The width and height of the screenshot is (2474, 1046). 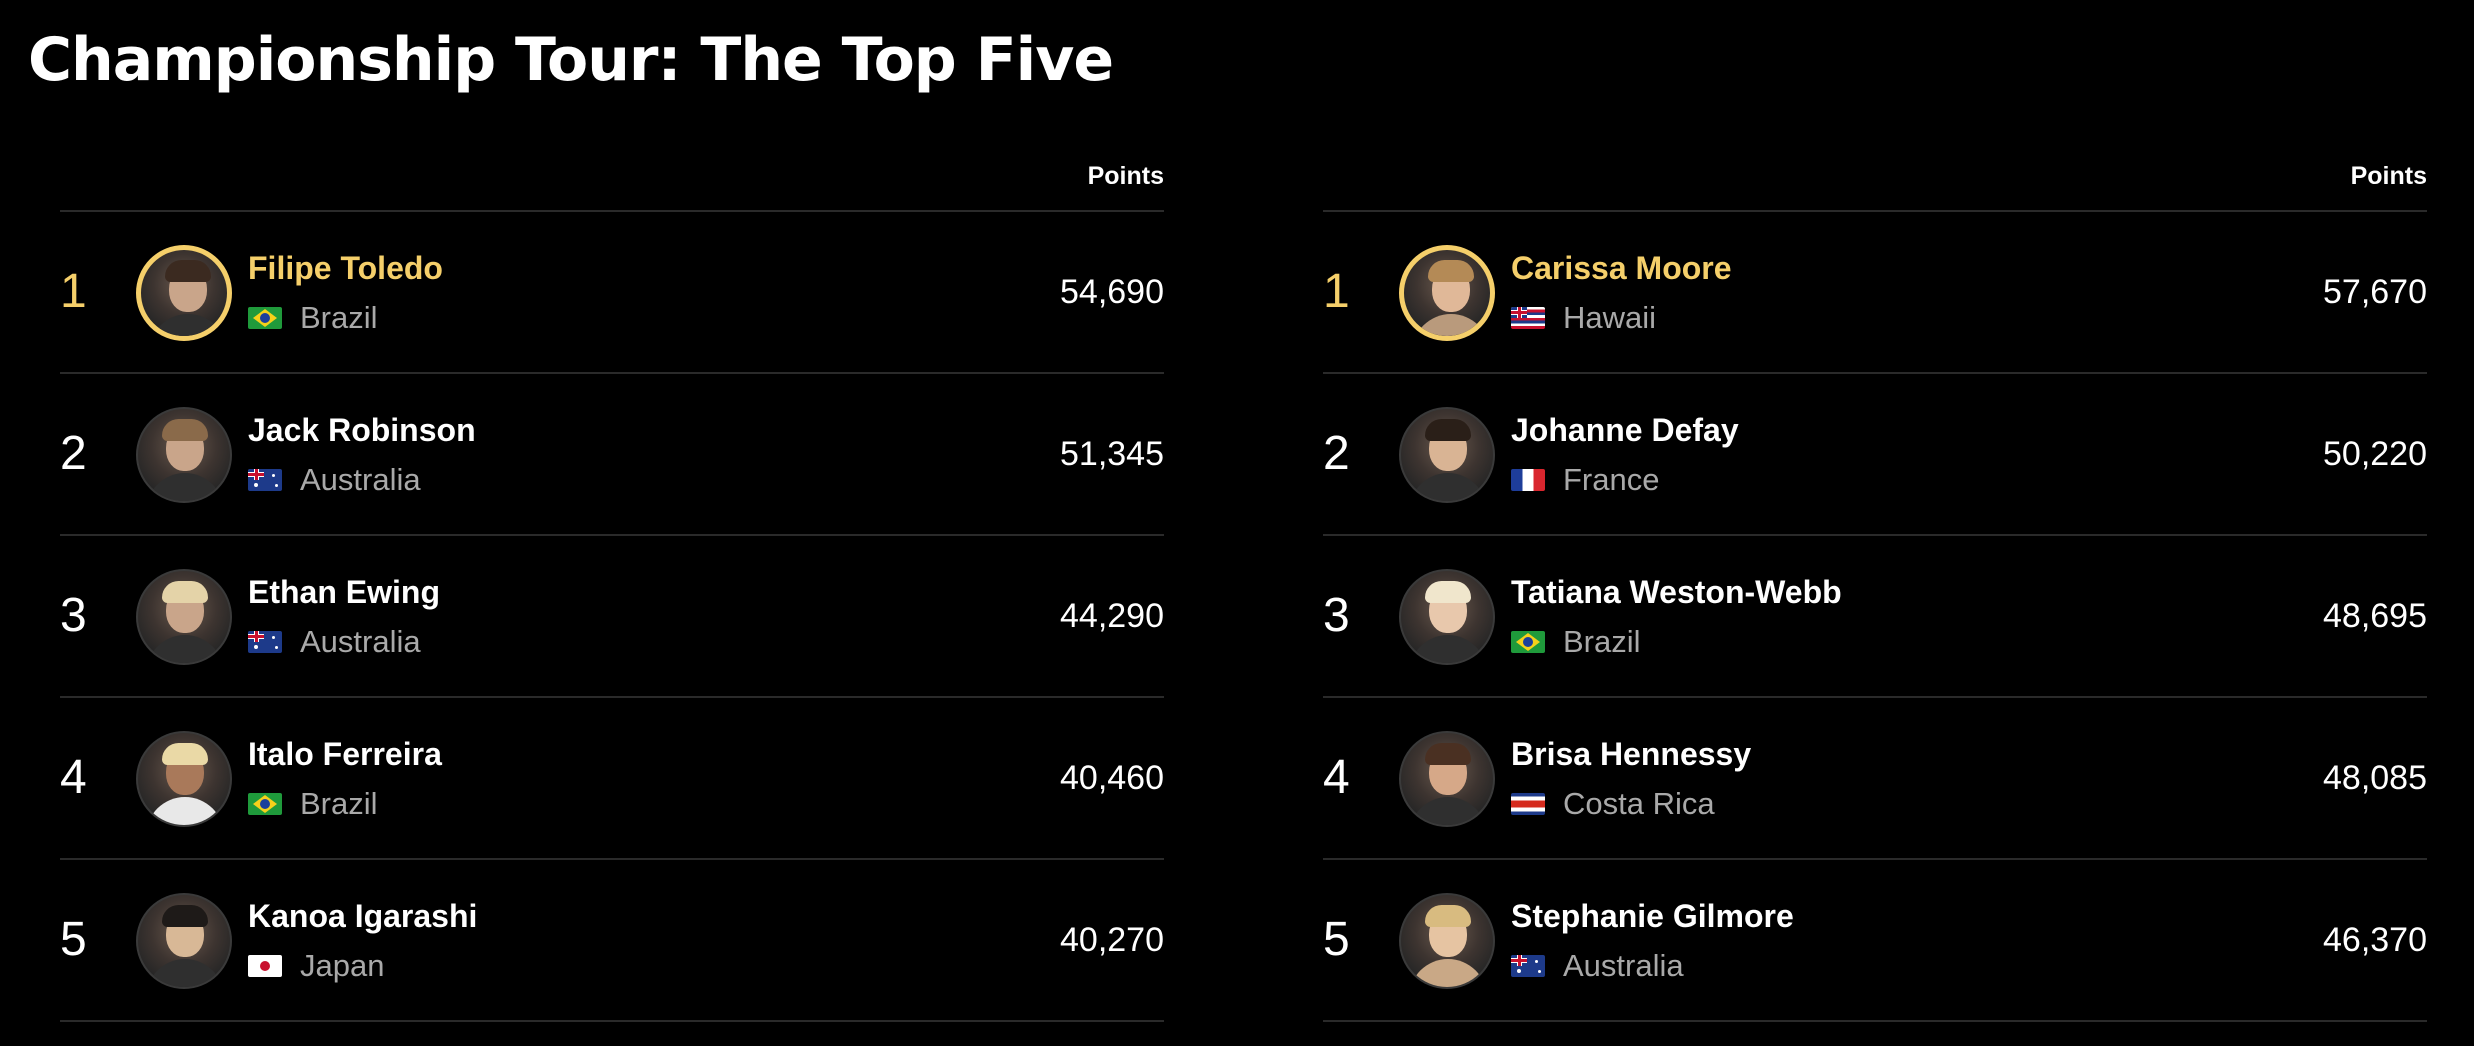 What do you see at coordinates (1875, 941) in the screenshot?
I see `leaderboard-row: 5 Stephanie Gilmore Australia 46,370` at bounding box center [1875, 941].